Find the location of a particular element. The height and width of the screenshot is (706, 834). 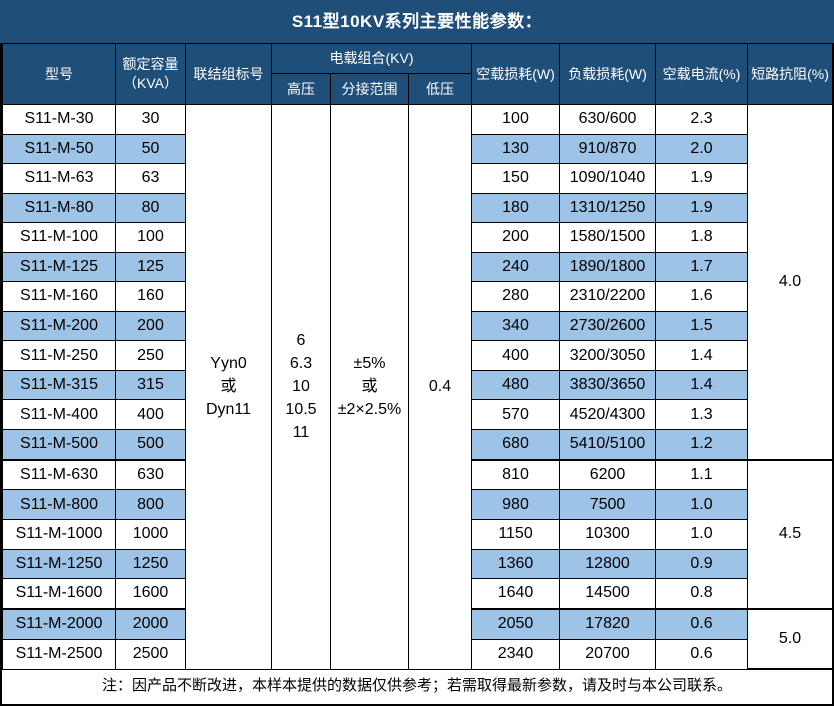

table-row: S11-M-160 160 280 2310/2200 1.6 is located at coordinates (417, 296).